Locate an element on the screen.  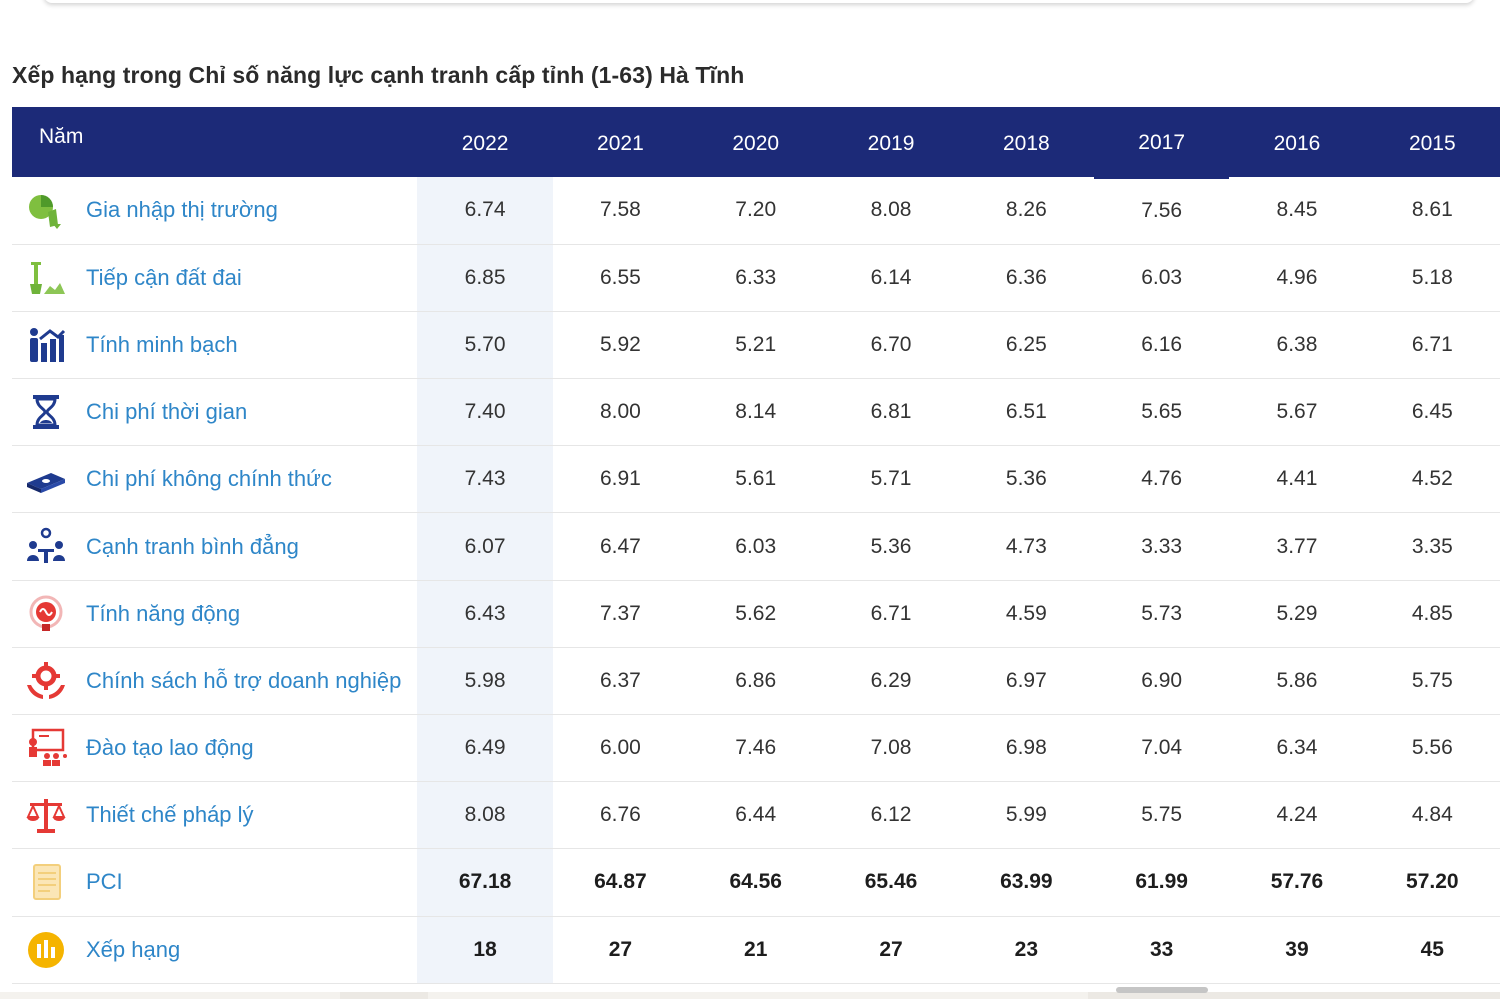
row-label-link: Xếp hạng is located at coordinates (133, 949).